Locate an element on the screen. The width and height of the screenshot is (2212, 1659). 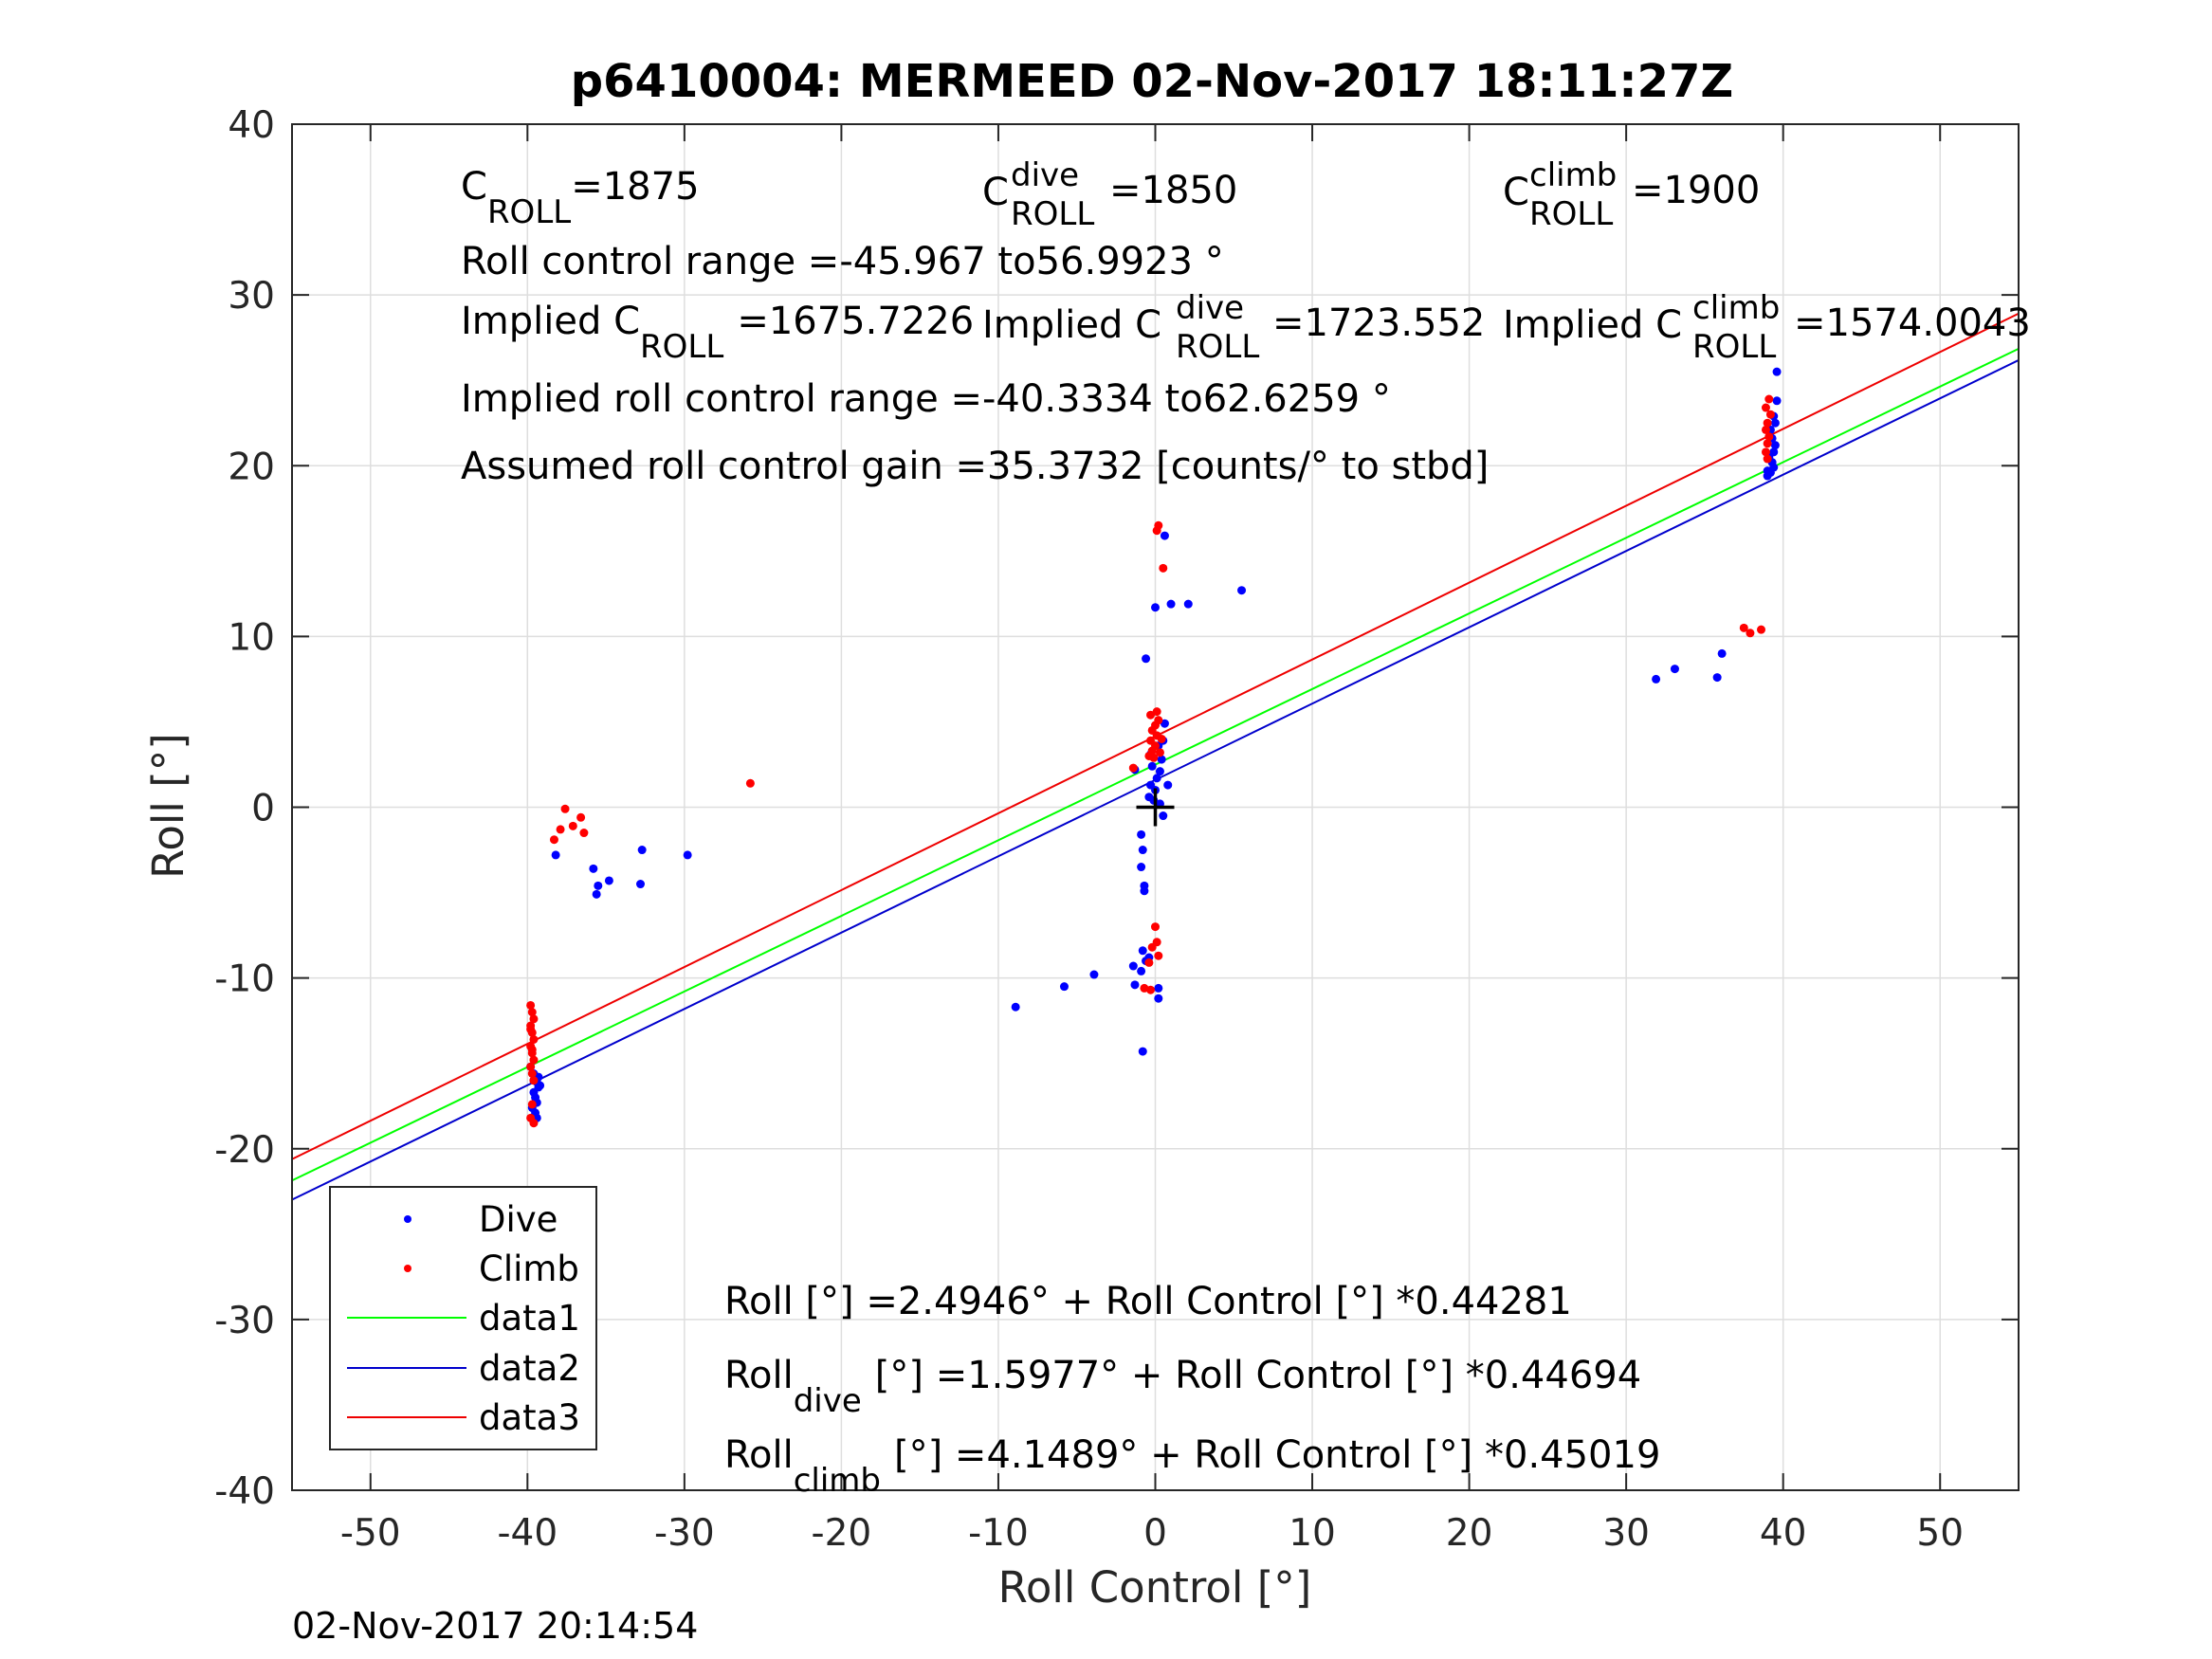
c-roll-annotation: CROLL=1875 is located at coordinates (580, 198).